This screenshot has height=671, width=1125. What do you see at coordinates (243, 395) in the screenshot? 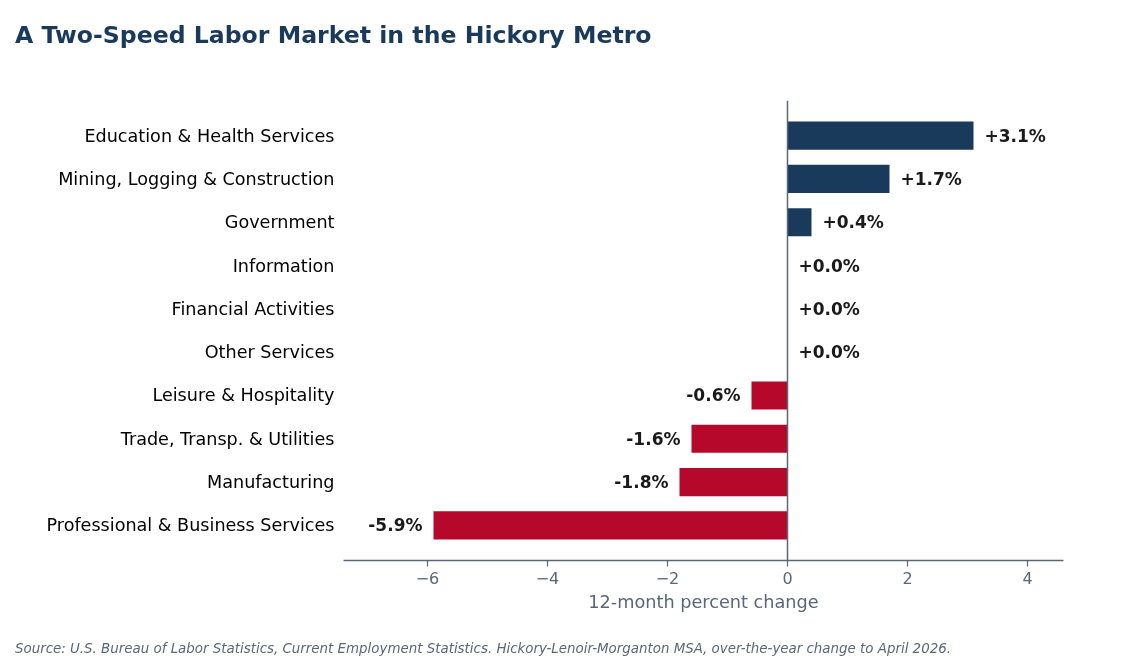
I see `y-tick-label: Leisure & Hospitality` at bounding box center [243, 395].